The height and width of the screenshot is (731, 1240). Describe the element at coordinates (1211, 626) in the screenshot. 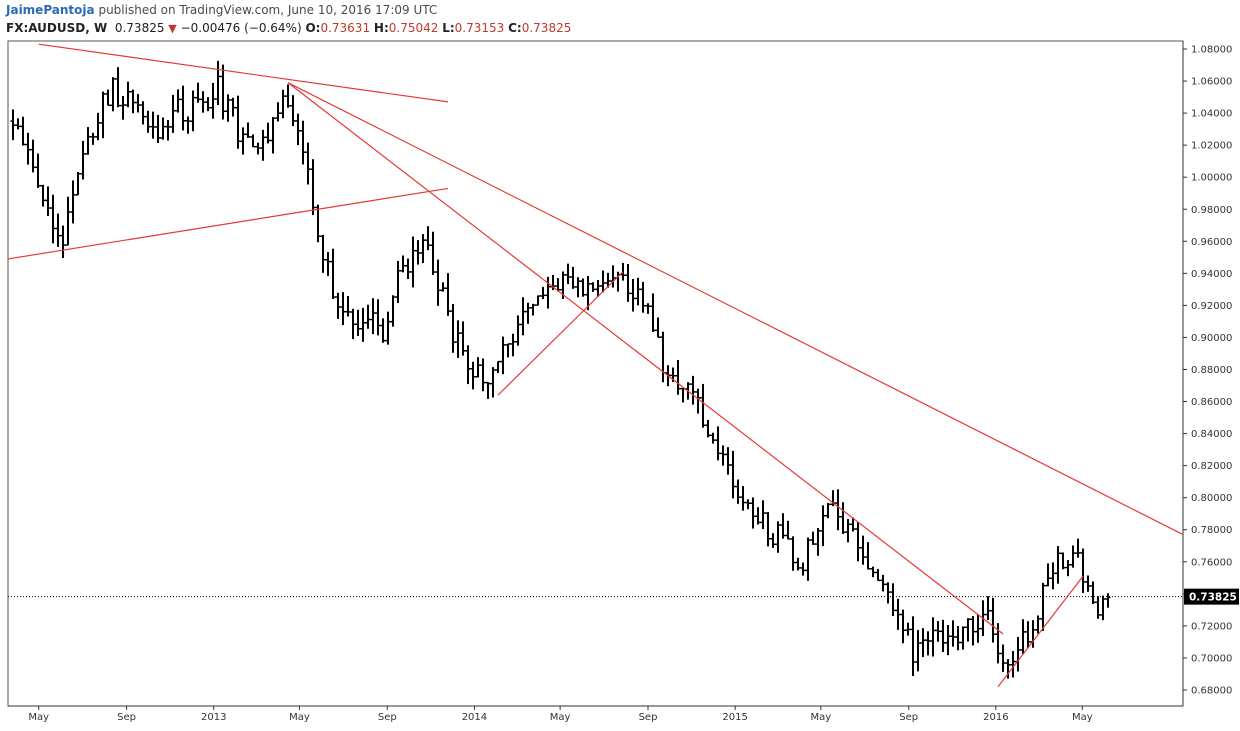

I see `y-tick-label: 0.72000` at that location.